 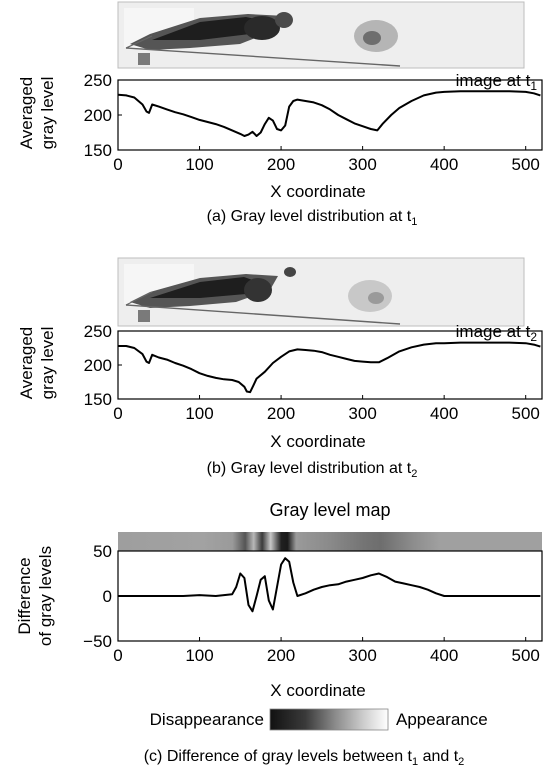 What do you see at coordinates (97, 641) in the screenshot?
I see `y-tick-label: −50` at bounding box center [97, 641].